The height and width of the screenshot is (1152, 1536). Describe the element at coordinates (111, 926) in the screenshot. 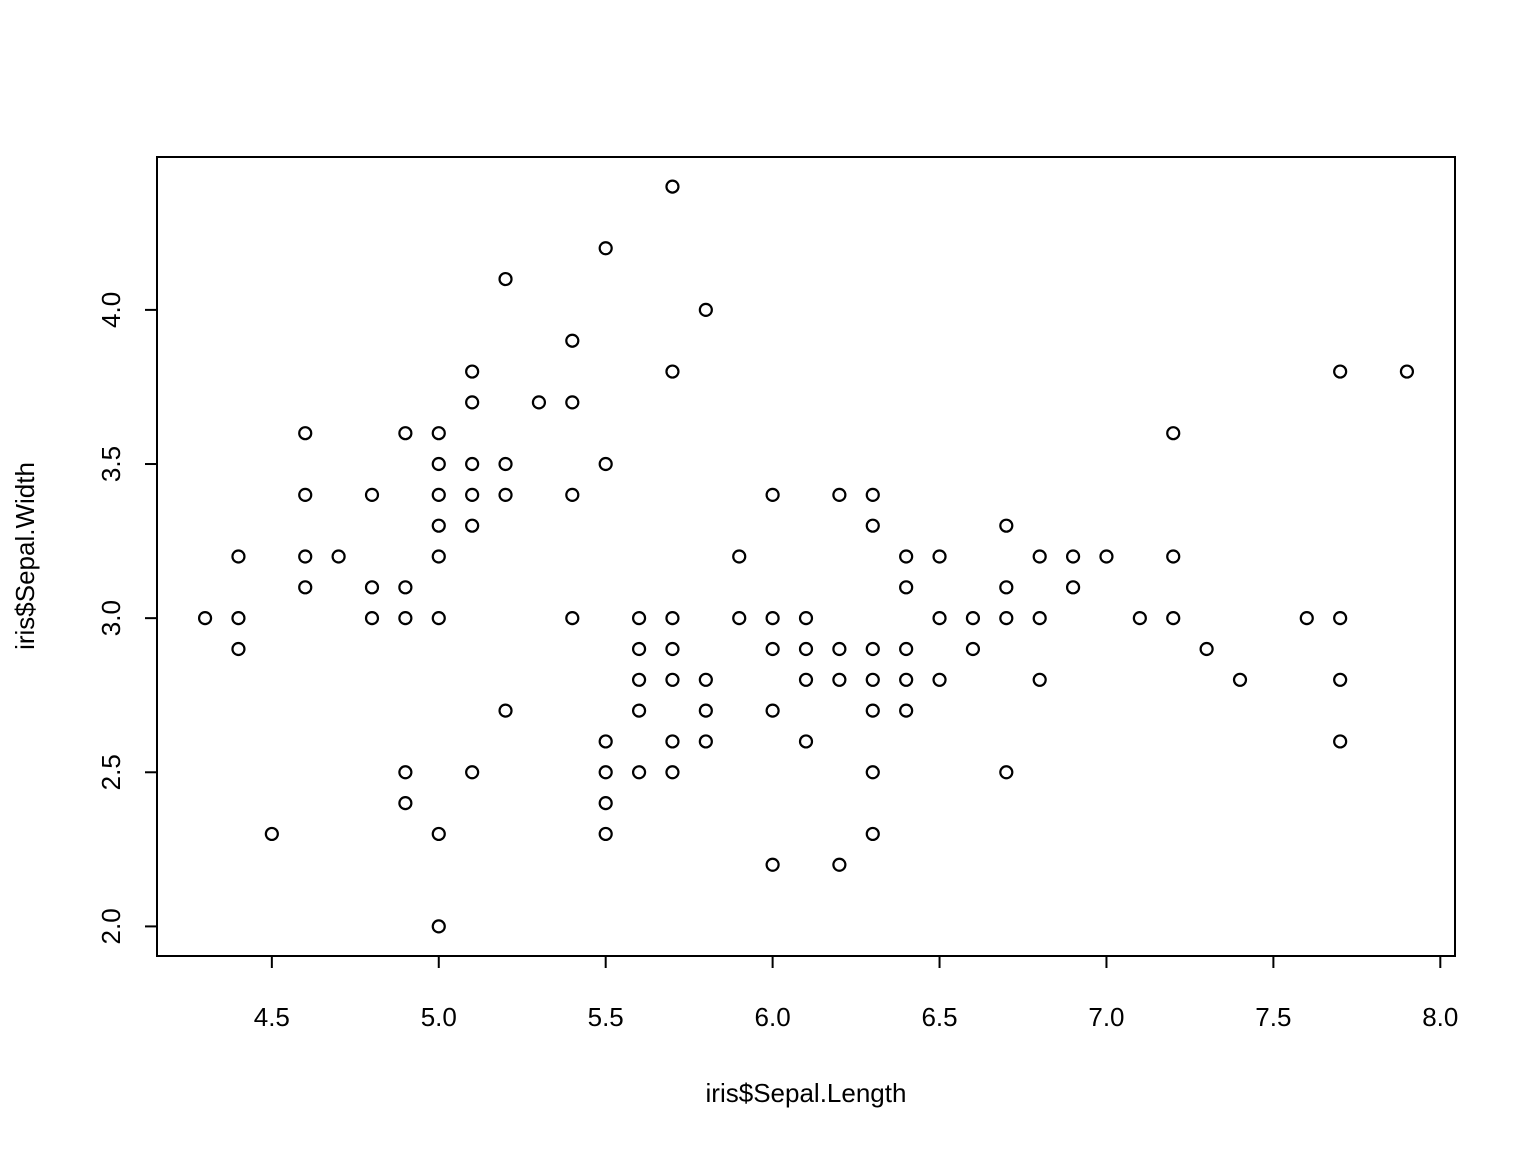

I see `y-tick-label: 2.0` at that location.